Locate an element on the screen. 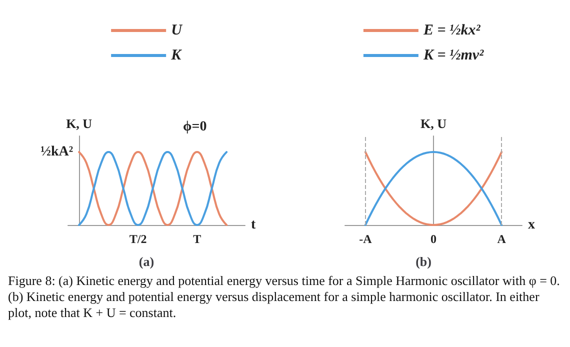 This screenshot has width=570, height=347. text: ½kA² is located at coordinates (57, 152).